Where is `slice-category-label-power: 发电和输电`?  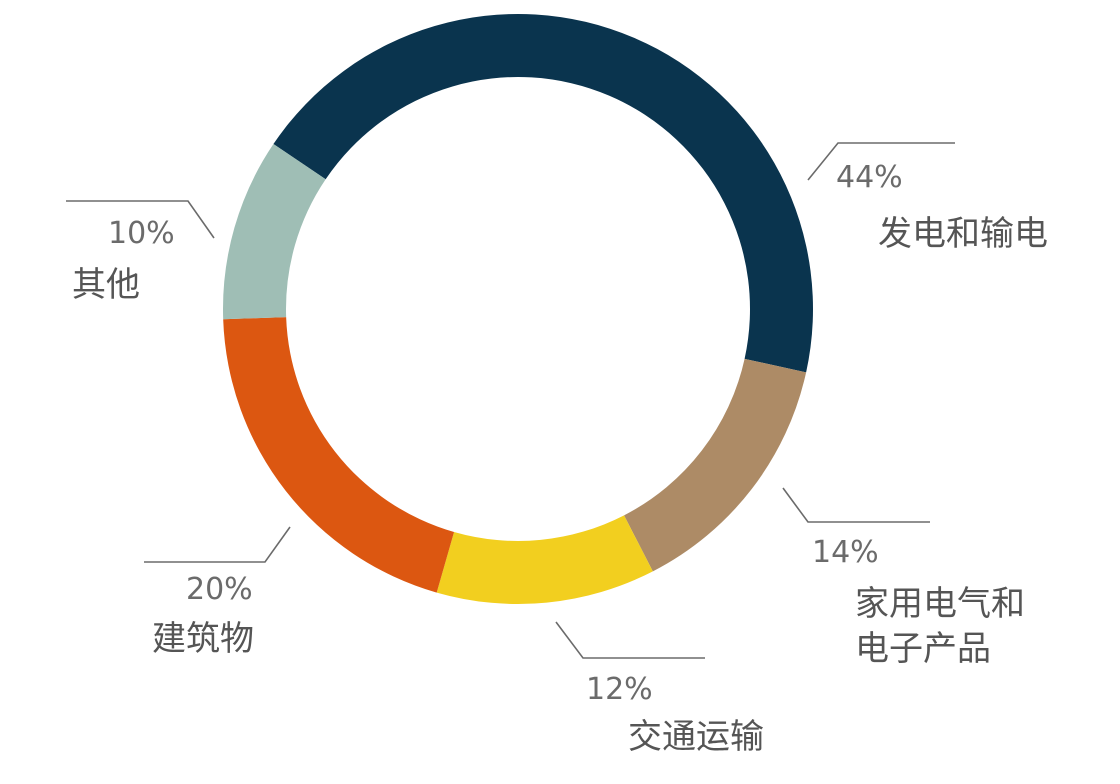 slice-category-label-power: 发电和输电 is located at coordinates (963, 234).